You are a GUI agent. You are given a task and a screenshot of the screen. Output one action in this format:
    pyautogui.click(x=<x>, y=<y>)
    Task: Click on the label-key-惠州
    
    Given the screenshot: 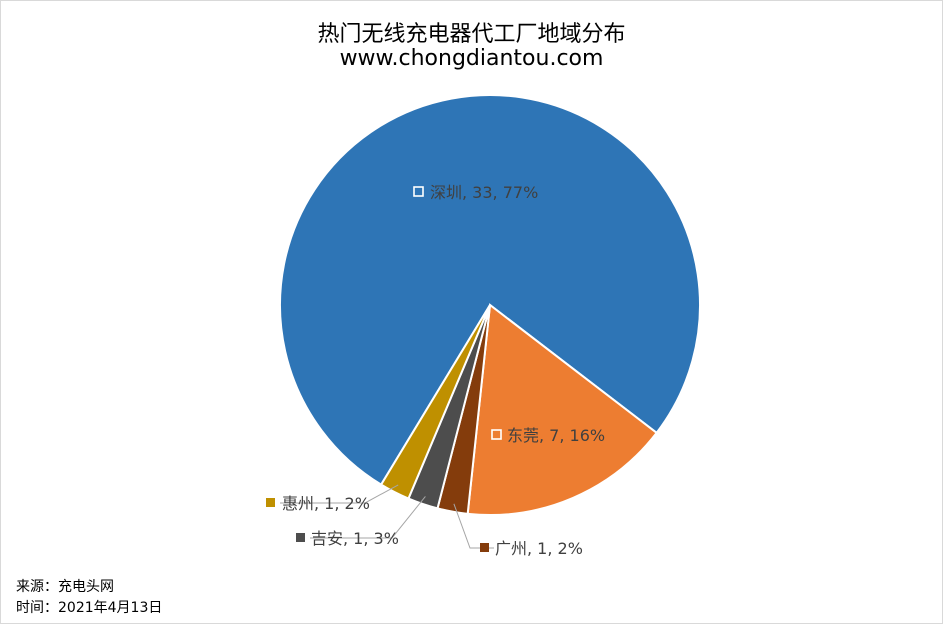 What is the action you would take?
    pyautogui.click(x=270, y=502)
    